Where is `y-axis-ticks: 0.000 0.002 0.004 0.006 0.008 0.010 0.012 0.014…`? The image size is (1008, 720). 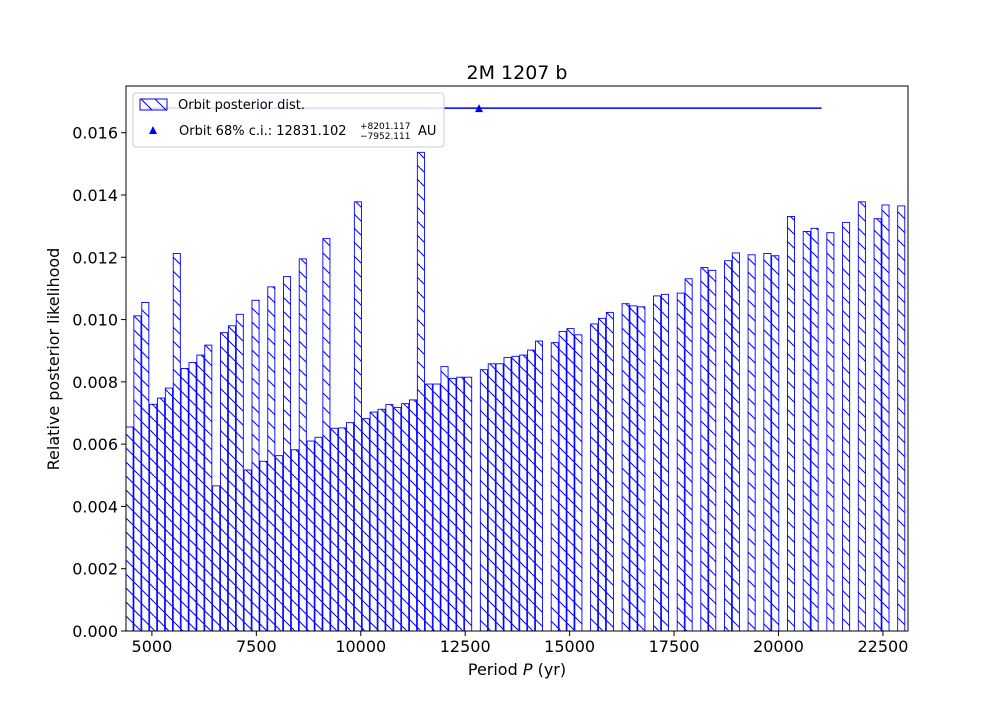
y-axis-ticks: 0.000 0.002 0.004 0.006 0.008 0.010 0.012 0.014… is located at coordinates (99, 382).